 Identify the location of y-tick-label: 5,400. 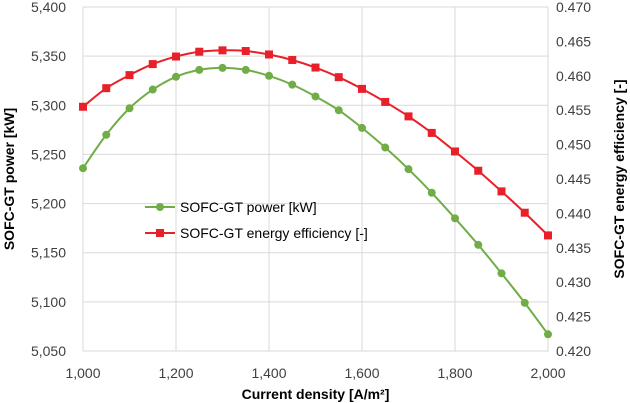
(48, 7).